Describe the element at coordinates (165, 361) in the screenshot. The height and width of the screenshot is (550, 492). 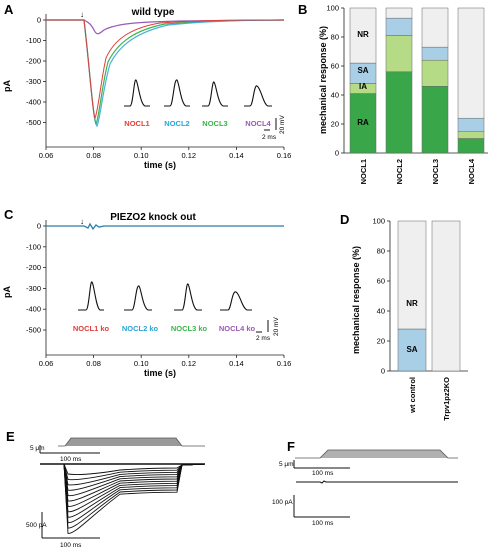
I see `panel-c-xticks: 0.06 0.08 0.10 0.12 0.14 0.16` at that location.